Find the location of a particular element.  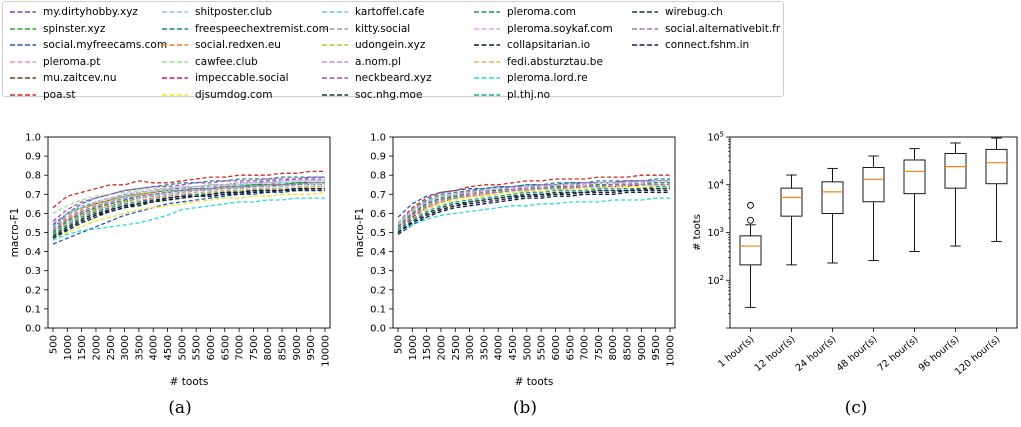

legend-item: pleroma.pt is located at coordinates (54, 62).